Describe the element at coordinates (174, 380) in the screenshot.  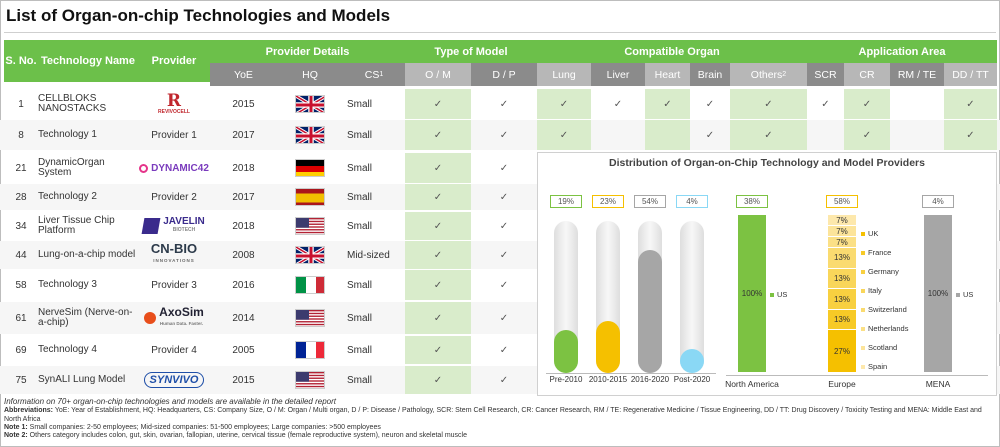
I see `row-provider-logo: SYNVIVO` at that location.